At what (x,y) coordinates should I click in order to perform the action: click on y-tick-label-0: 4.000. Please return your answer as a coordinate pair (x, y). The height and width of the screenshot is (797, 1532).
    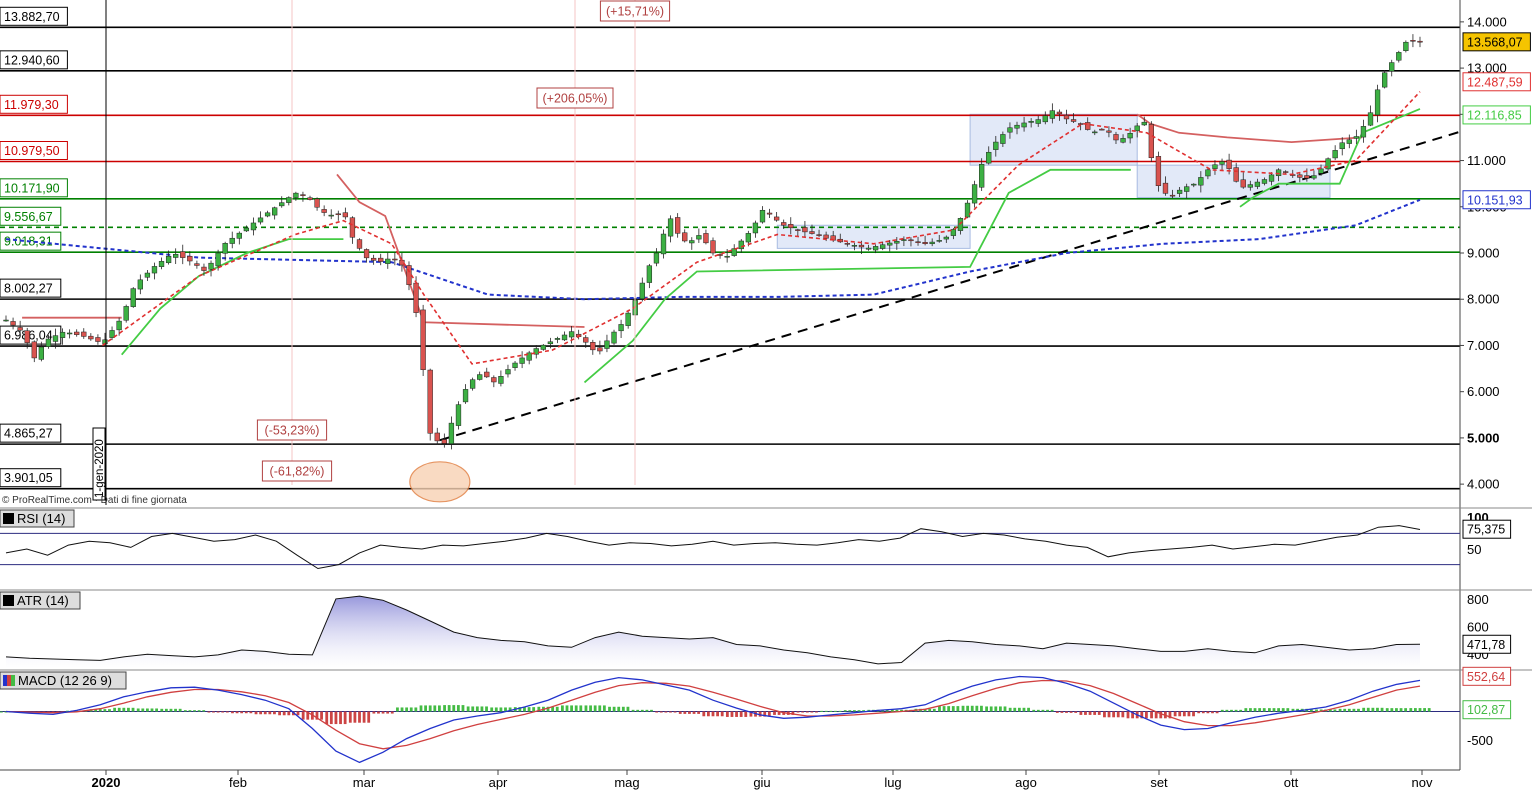
    Looking at the image, I should click on (1483, 484).